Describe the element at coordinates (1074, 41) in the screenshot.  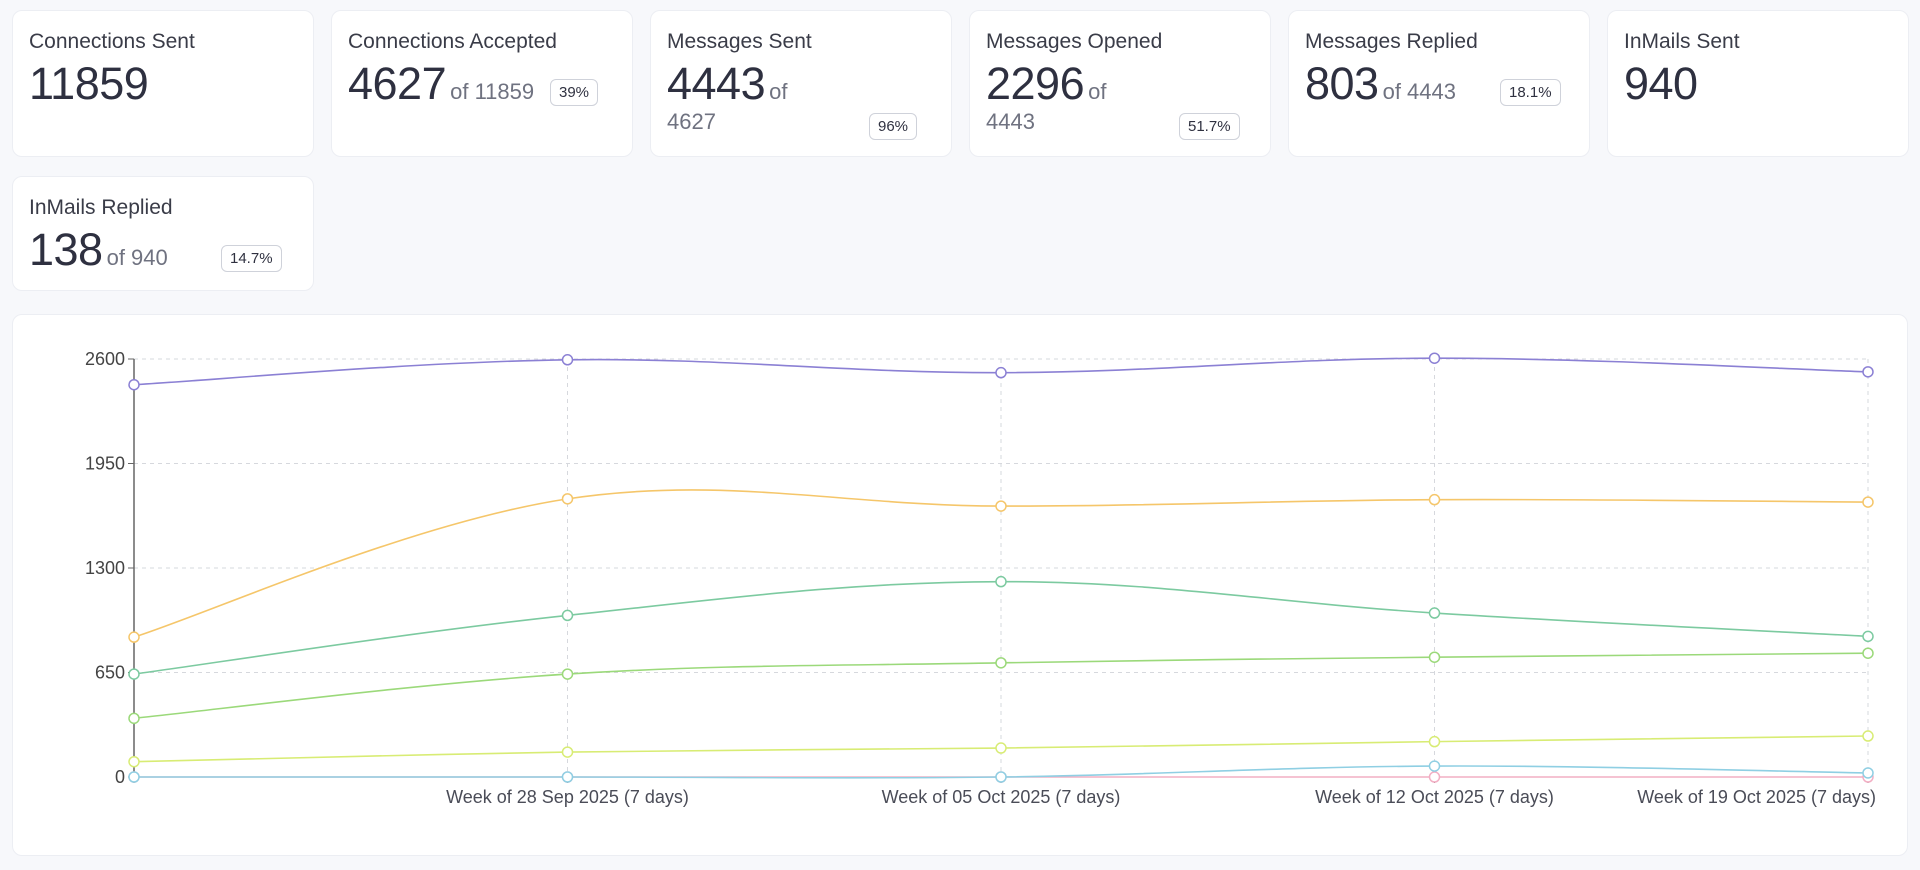
I see `card-title: Messages Opened` at that location.